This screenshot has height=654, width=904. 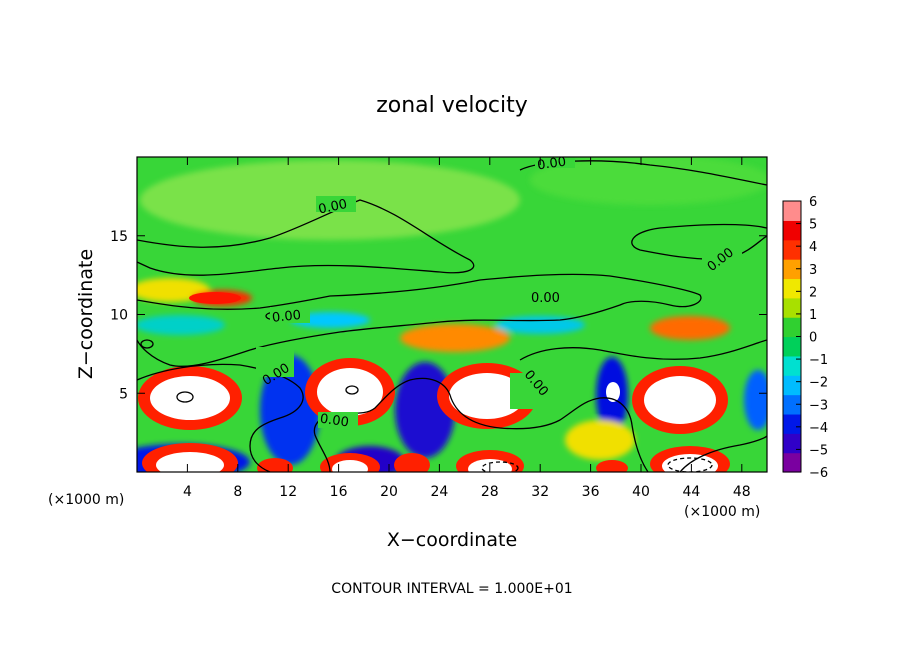 What do you see at coordinates (339, 492) in the screenshot?
I see `x-tick-label: 16` at bounding box center [339, 492].